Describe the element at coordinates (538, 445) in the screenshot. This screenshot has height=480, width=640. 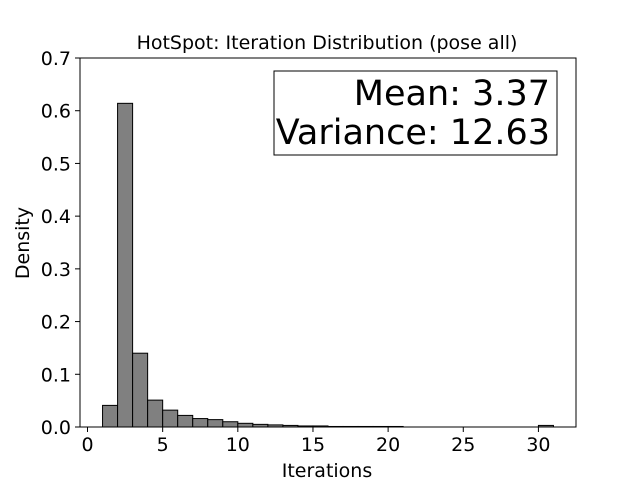
I see `x-tick-label: 30` at that location.